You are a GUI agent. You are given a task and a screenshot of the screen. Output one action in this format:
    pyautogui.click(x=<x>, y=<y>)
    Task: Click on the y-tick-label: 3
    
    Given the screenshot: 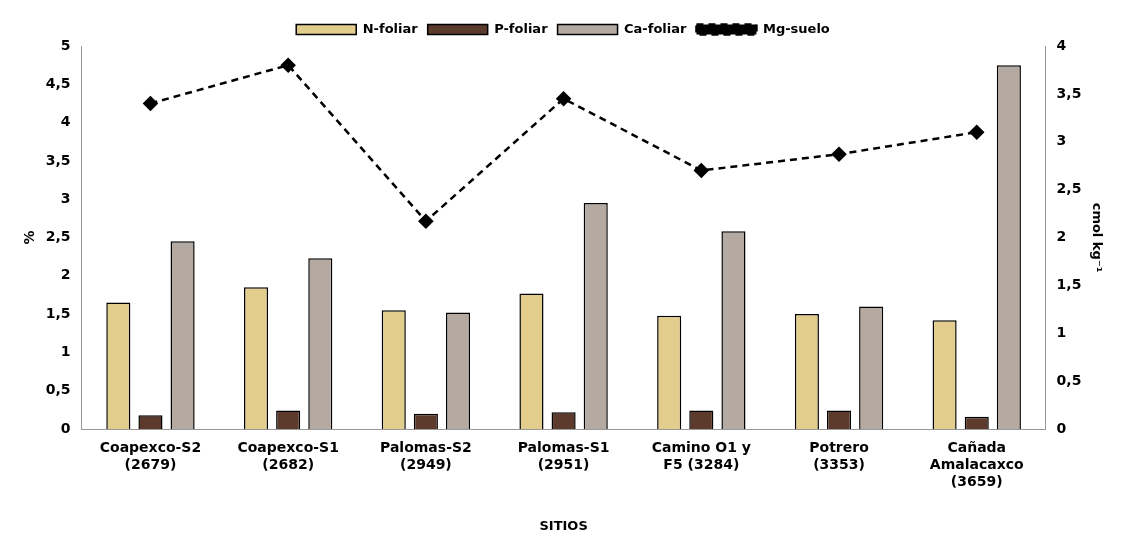 What is the action you would take?
    pyautogui.click(x=65, y=197)
    